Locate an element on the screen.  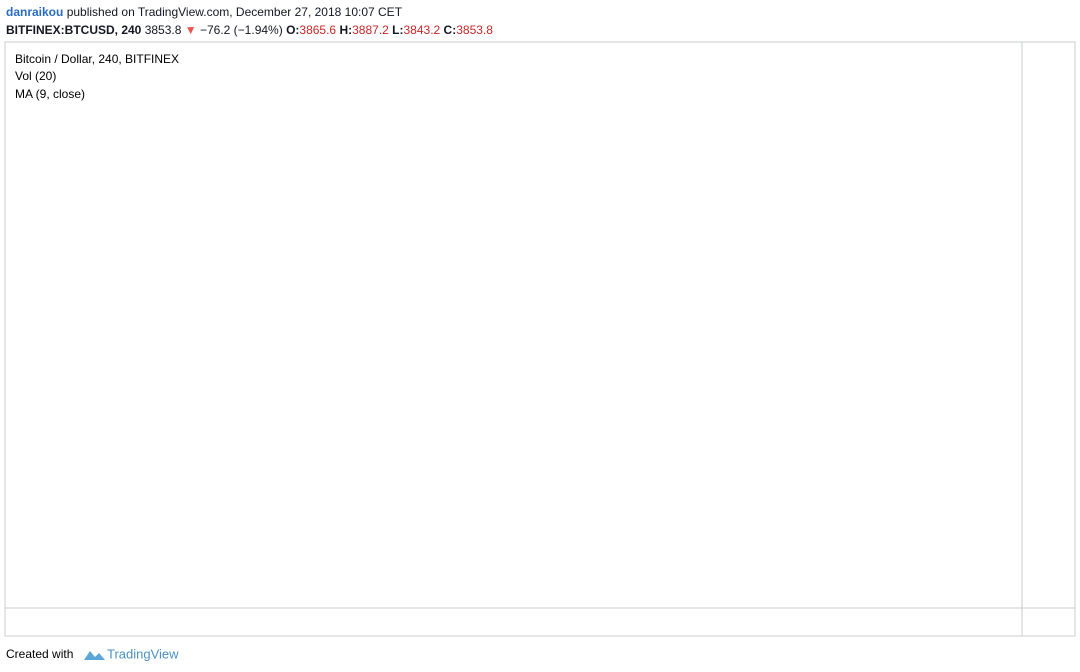
volume-legend: Vol (20) is located at coordinates (35, 76).